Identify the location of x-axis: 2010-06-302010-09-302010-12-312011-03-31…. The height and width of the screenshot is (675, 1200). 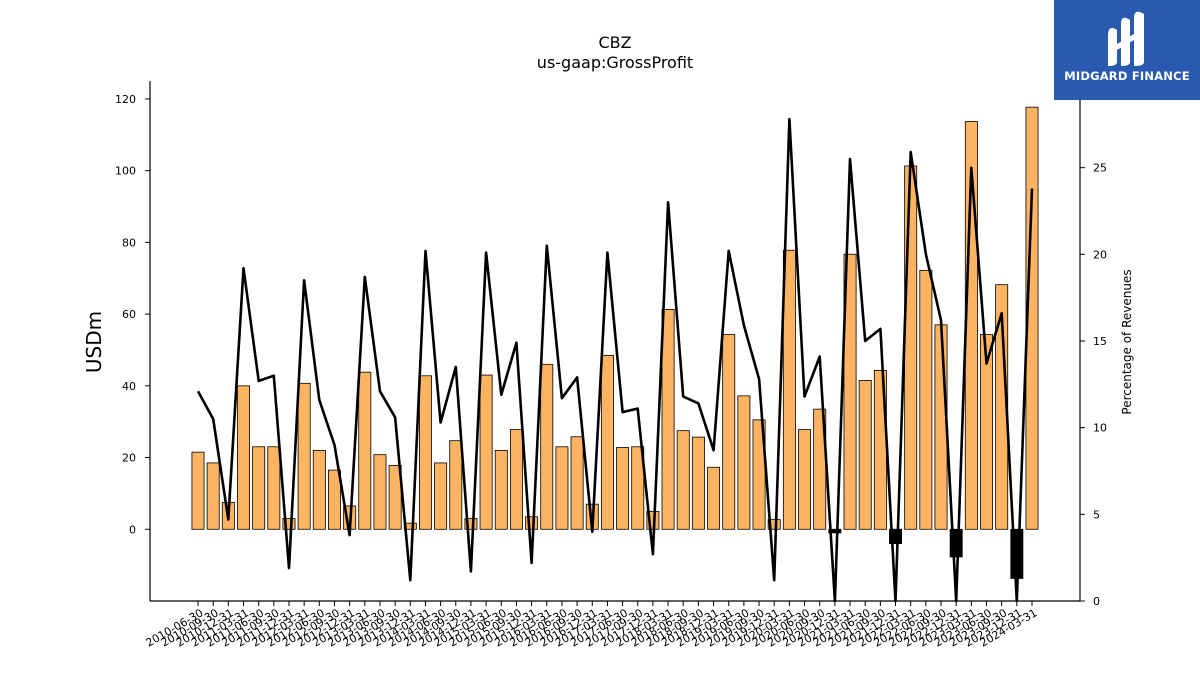
(592, 625).